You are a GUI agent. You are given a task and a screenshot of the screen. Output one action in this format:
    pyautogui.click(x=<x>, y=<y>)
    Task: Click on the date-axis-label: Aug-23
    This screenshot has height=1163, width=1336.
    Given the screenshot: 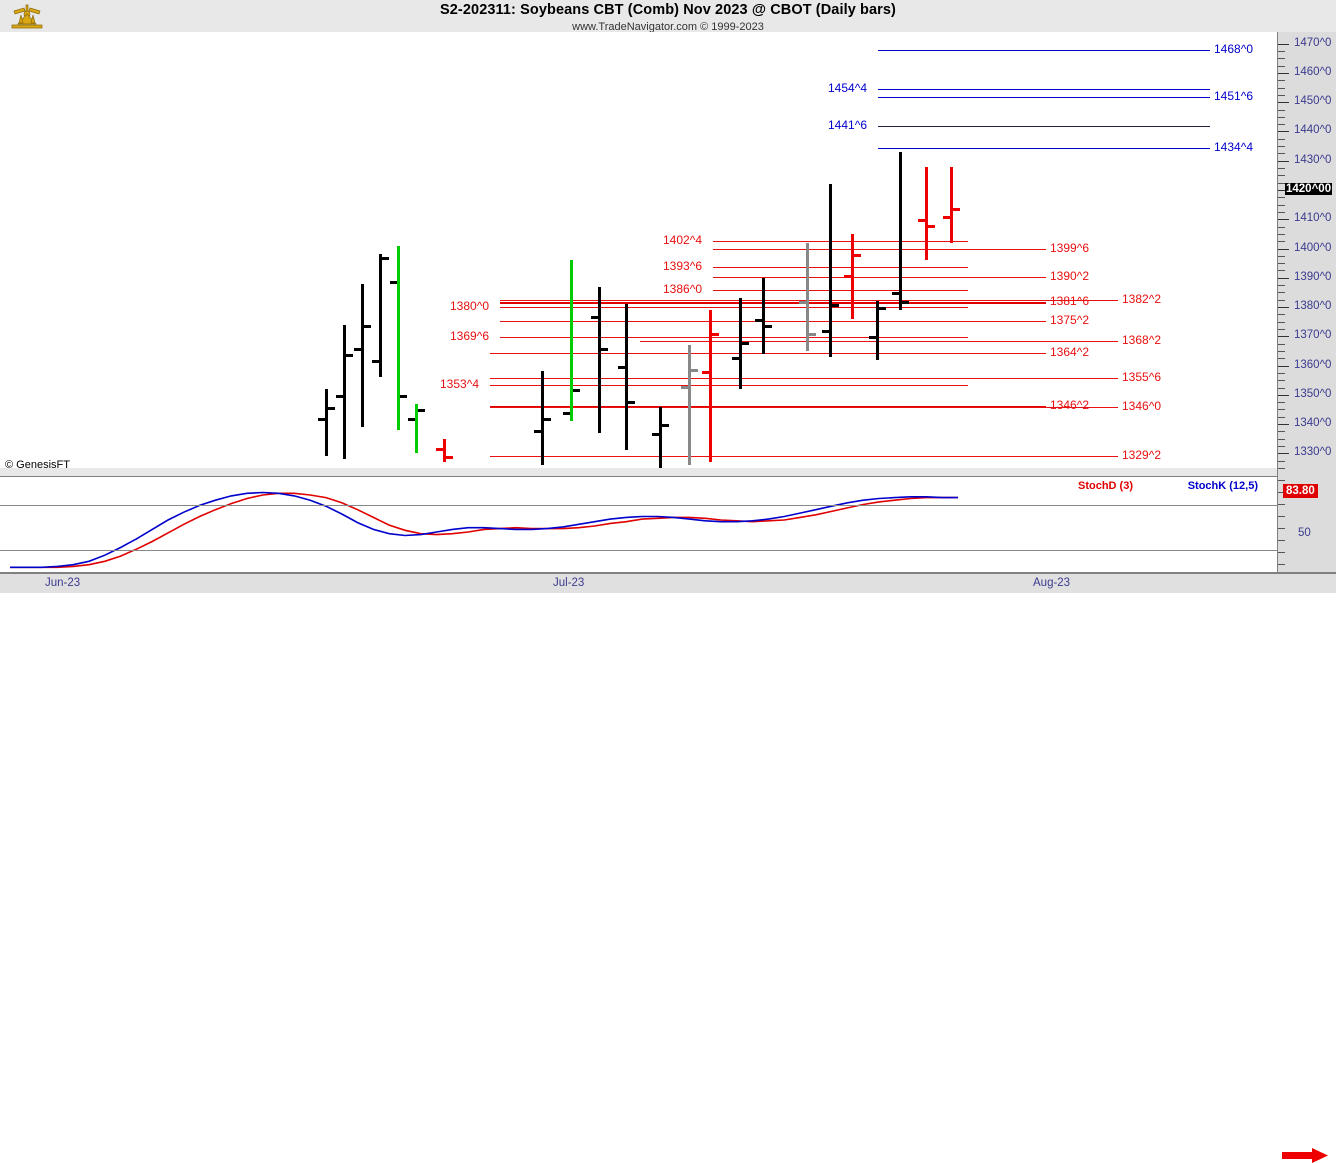 What is the action you would take?
    pyautogui.click(x=1052, y=583)
    